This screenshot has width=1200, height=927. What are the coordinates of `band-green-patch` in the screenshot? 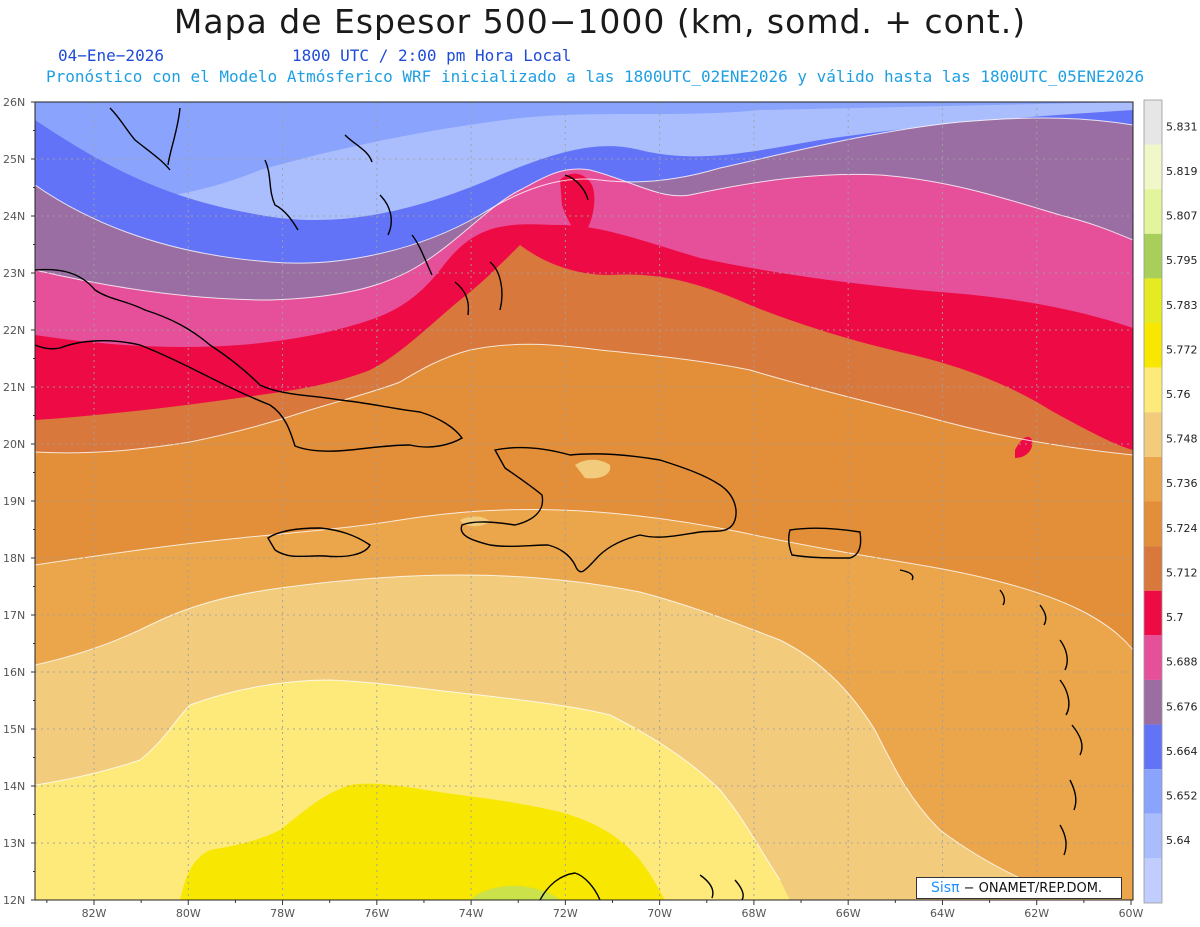 It's located at (515, 892).